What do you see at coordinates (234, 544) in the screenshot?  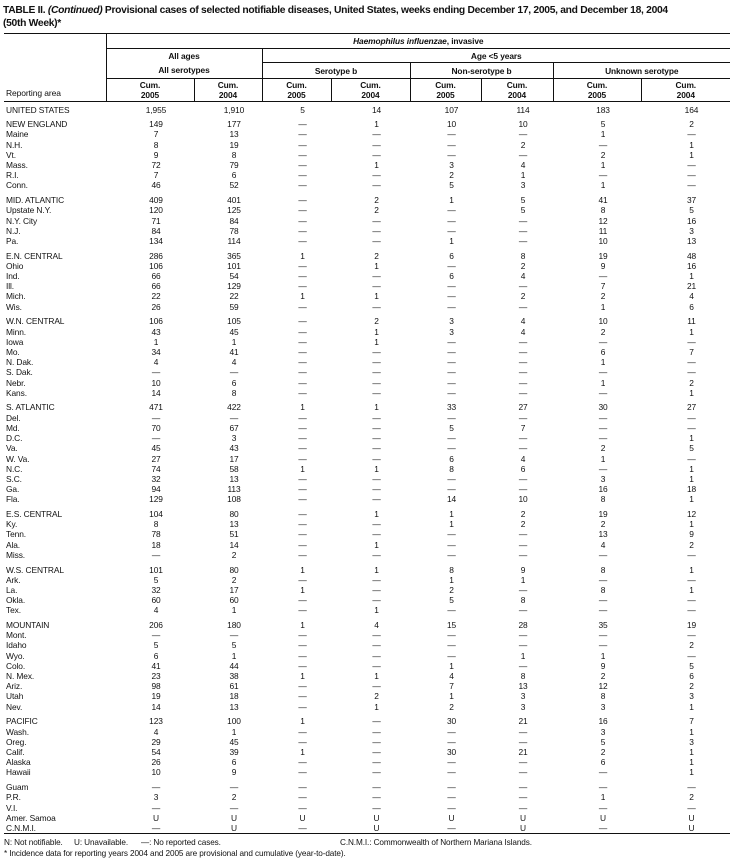 I see `value-cell: 14` at bounding box center [234, 544].